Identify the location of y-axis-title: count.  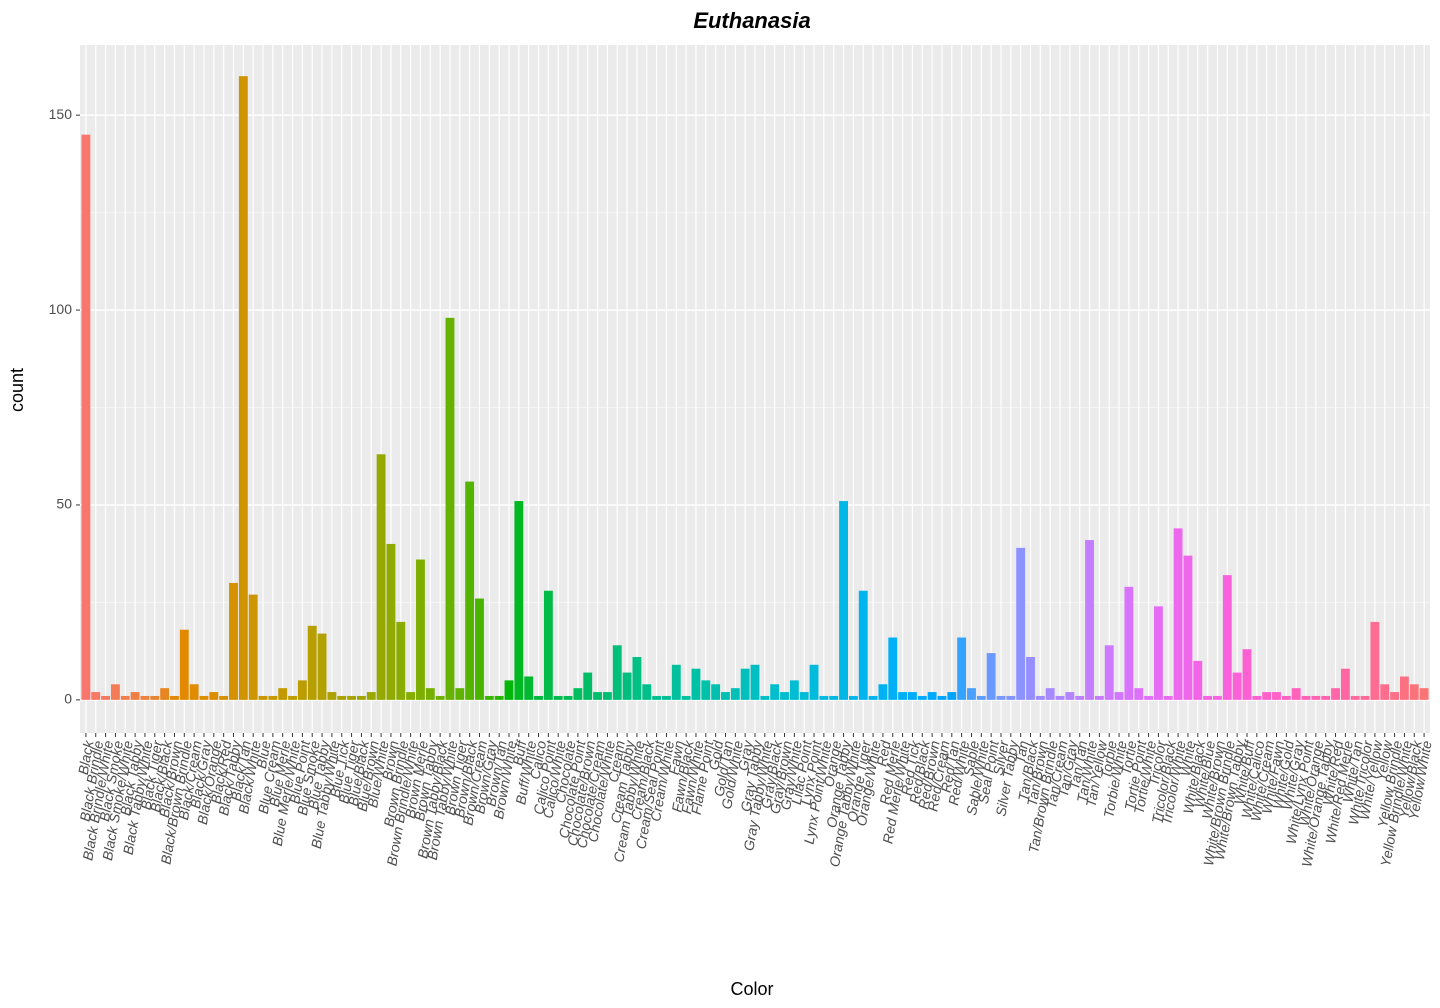
(17, 390).